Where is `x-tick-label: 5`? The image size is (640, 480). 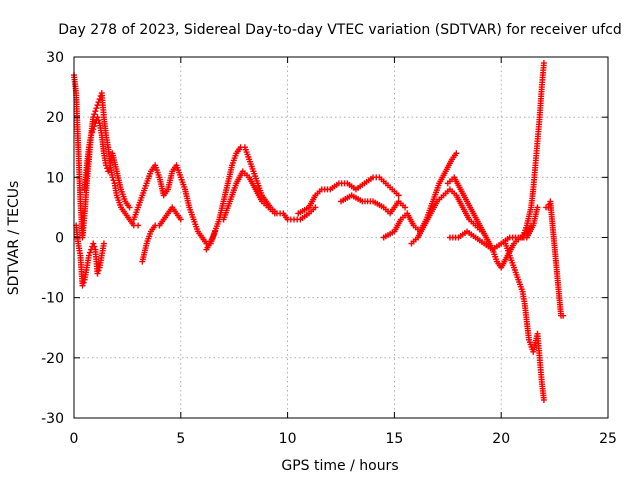 x-tick-label: 5 is located at coordinates (180, 439).